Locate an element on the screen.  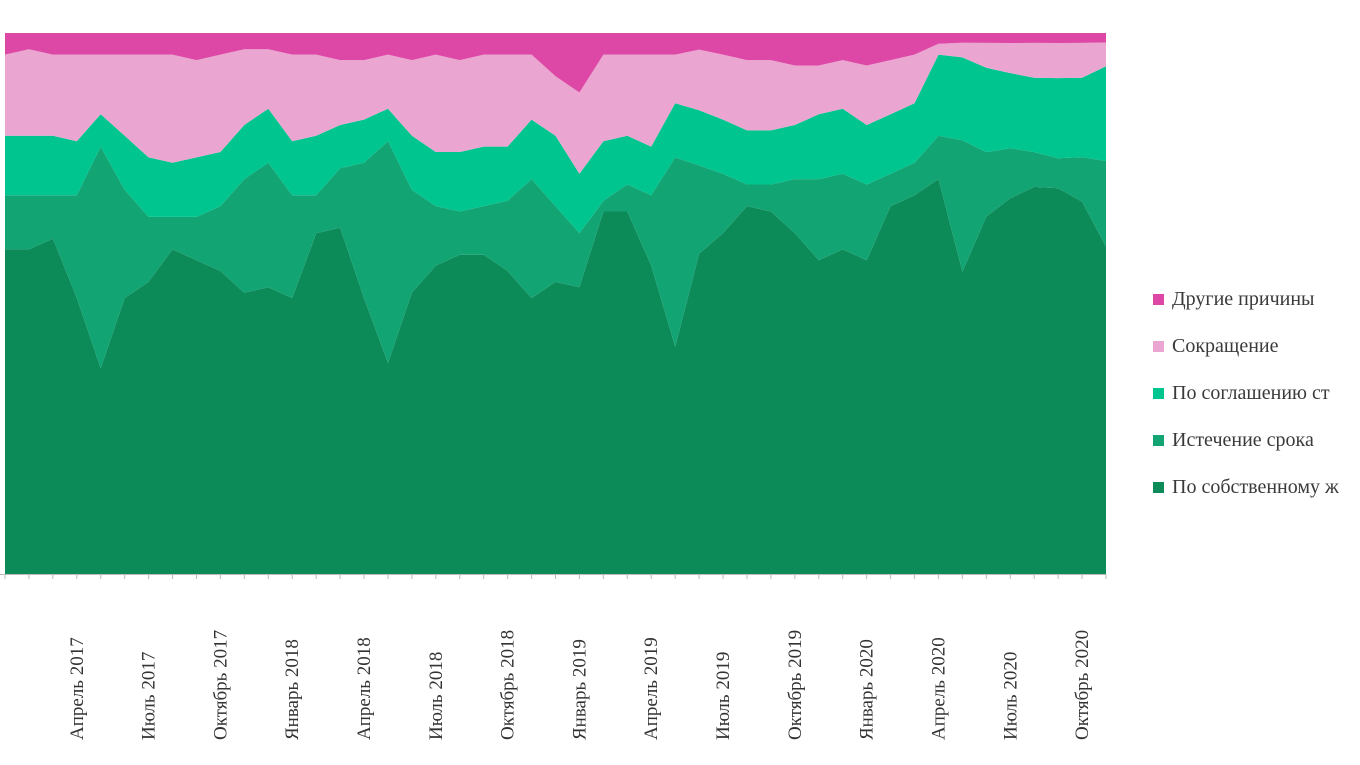
legend-item: Истечение срока is located at coordinates (1256, 440).